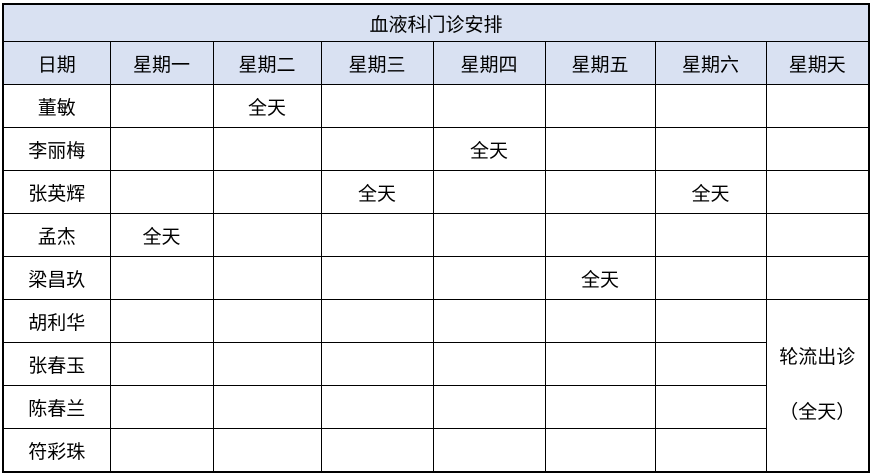  What do you see at coordinates (56, 149) in the screenshot?
I see `doctor-name-cell: 李丽梅` at bounding box center [56, 149].